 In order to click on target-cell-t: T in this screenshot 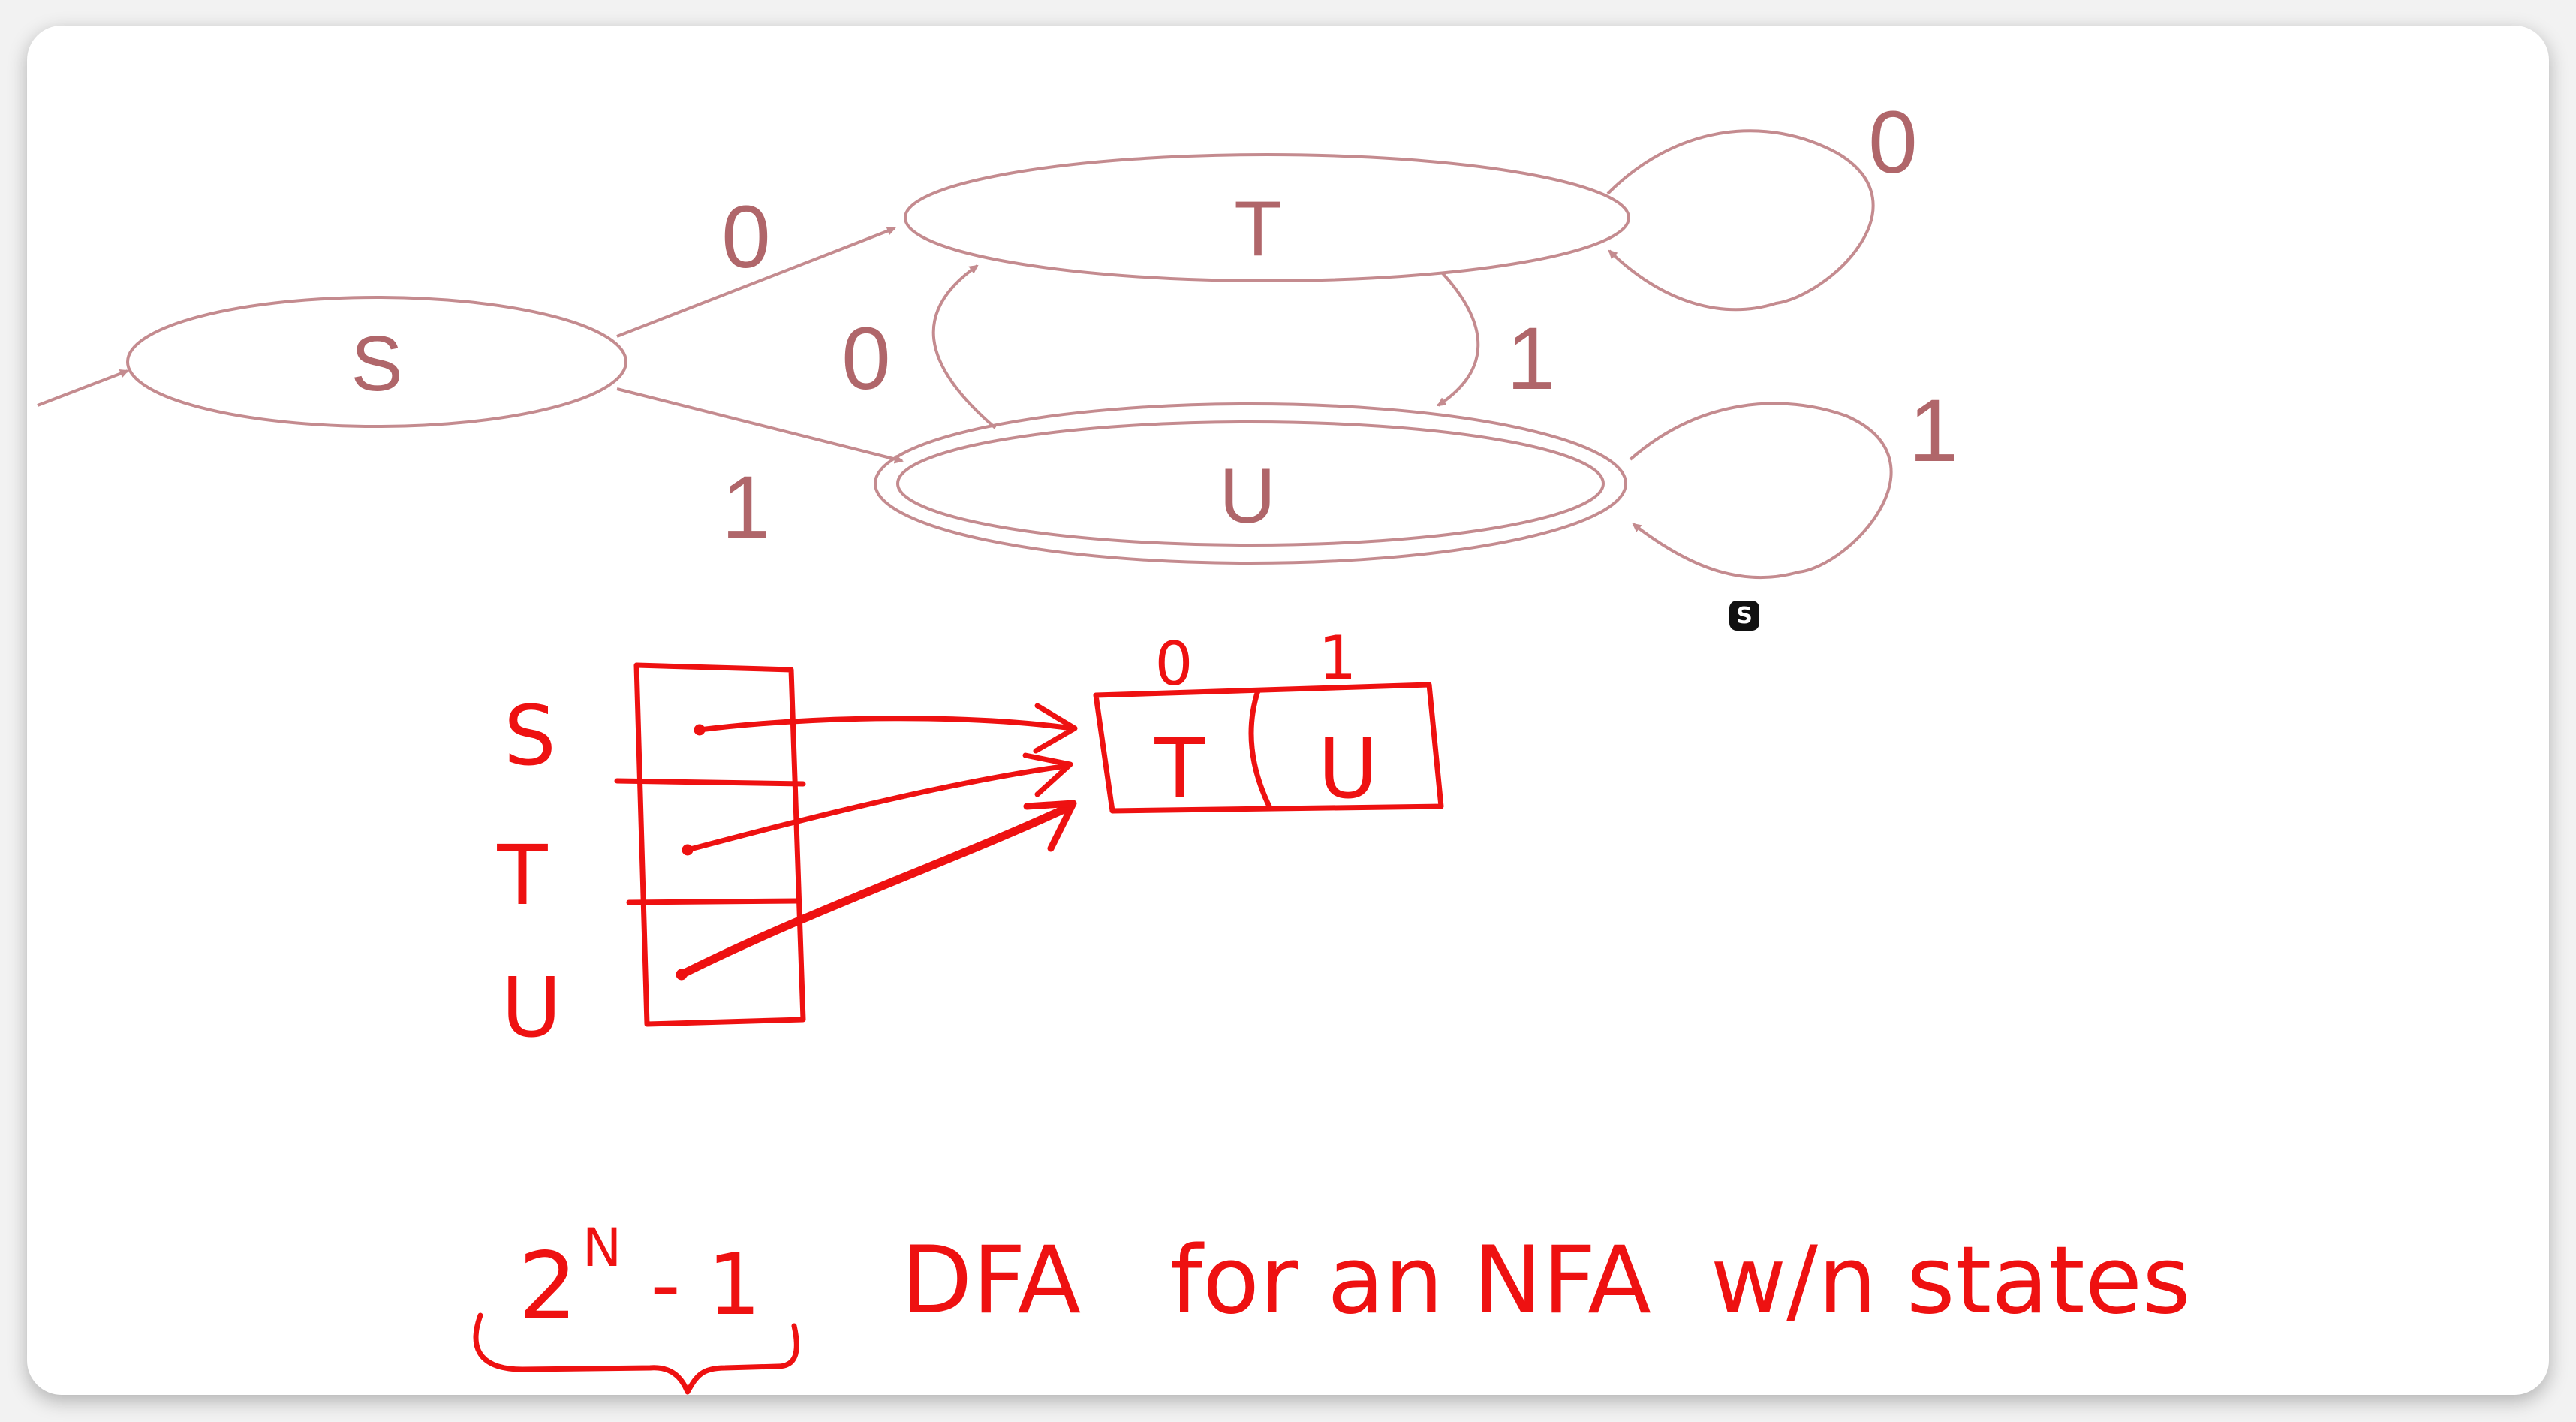, I will do `click(1179, 769)`.